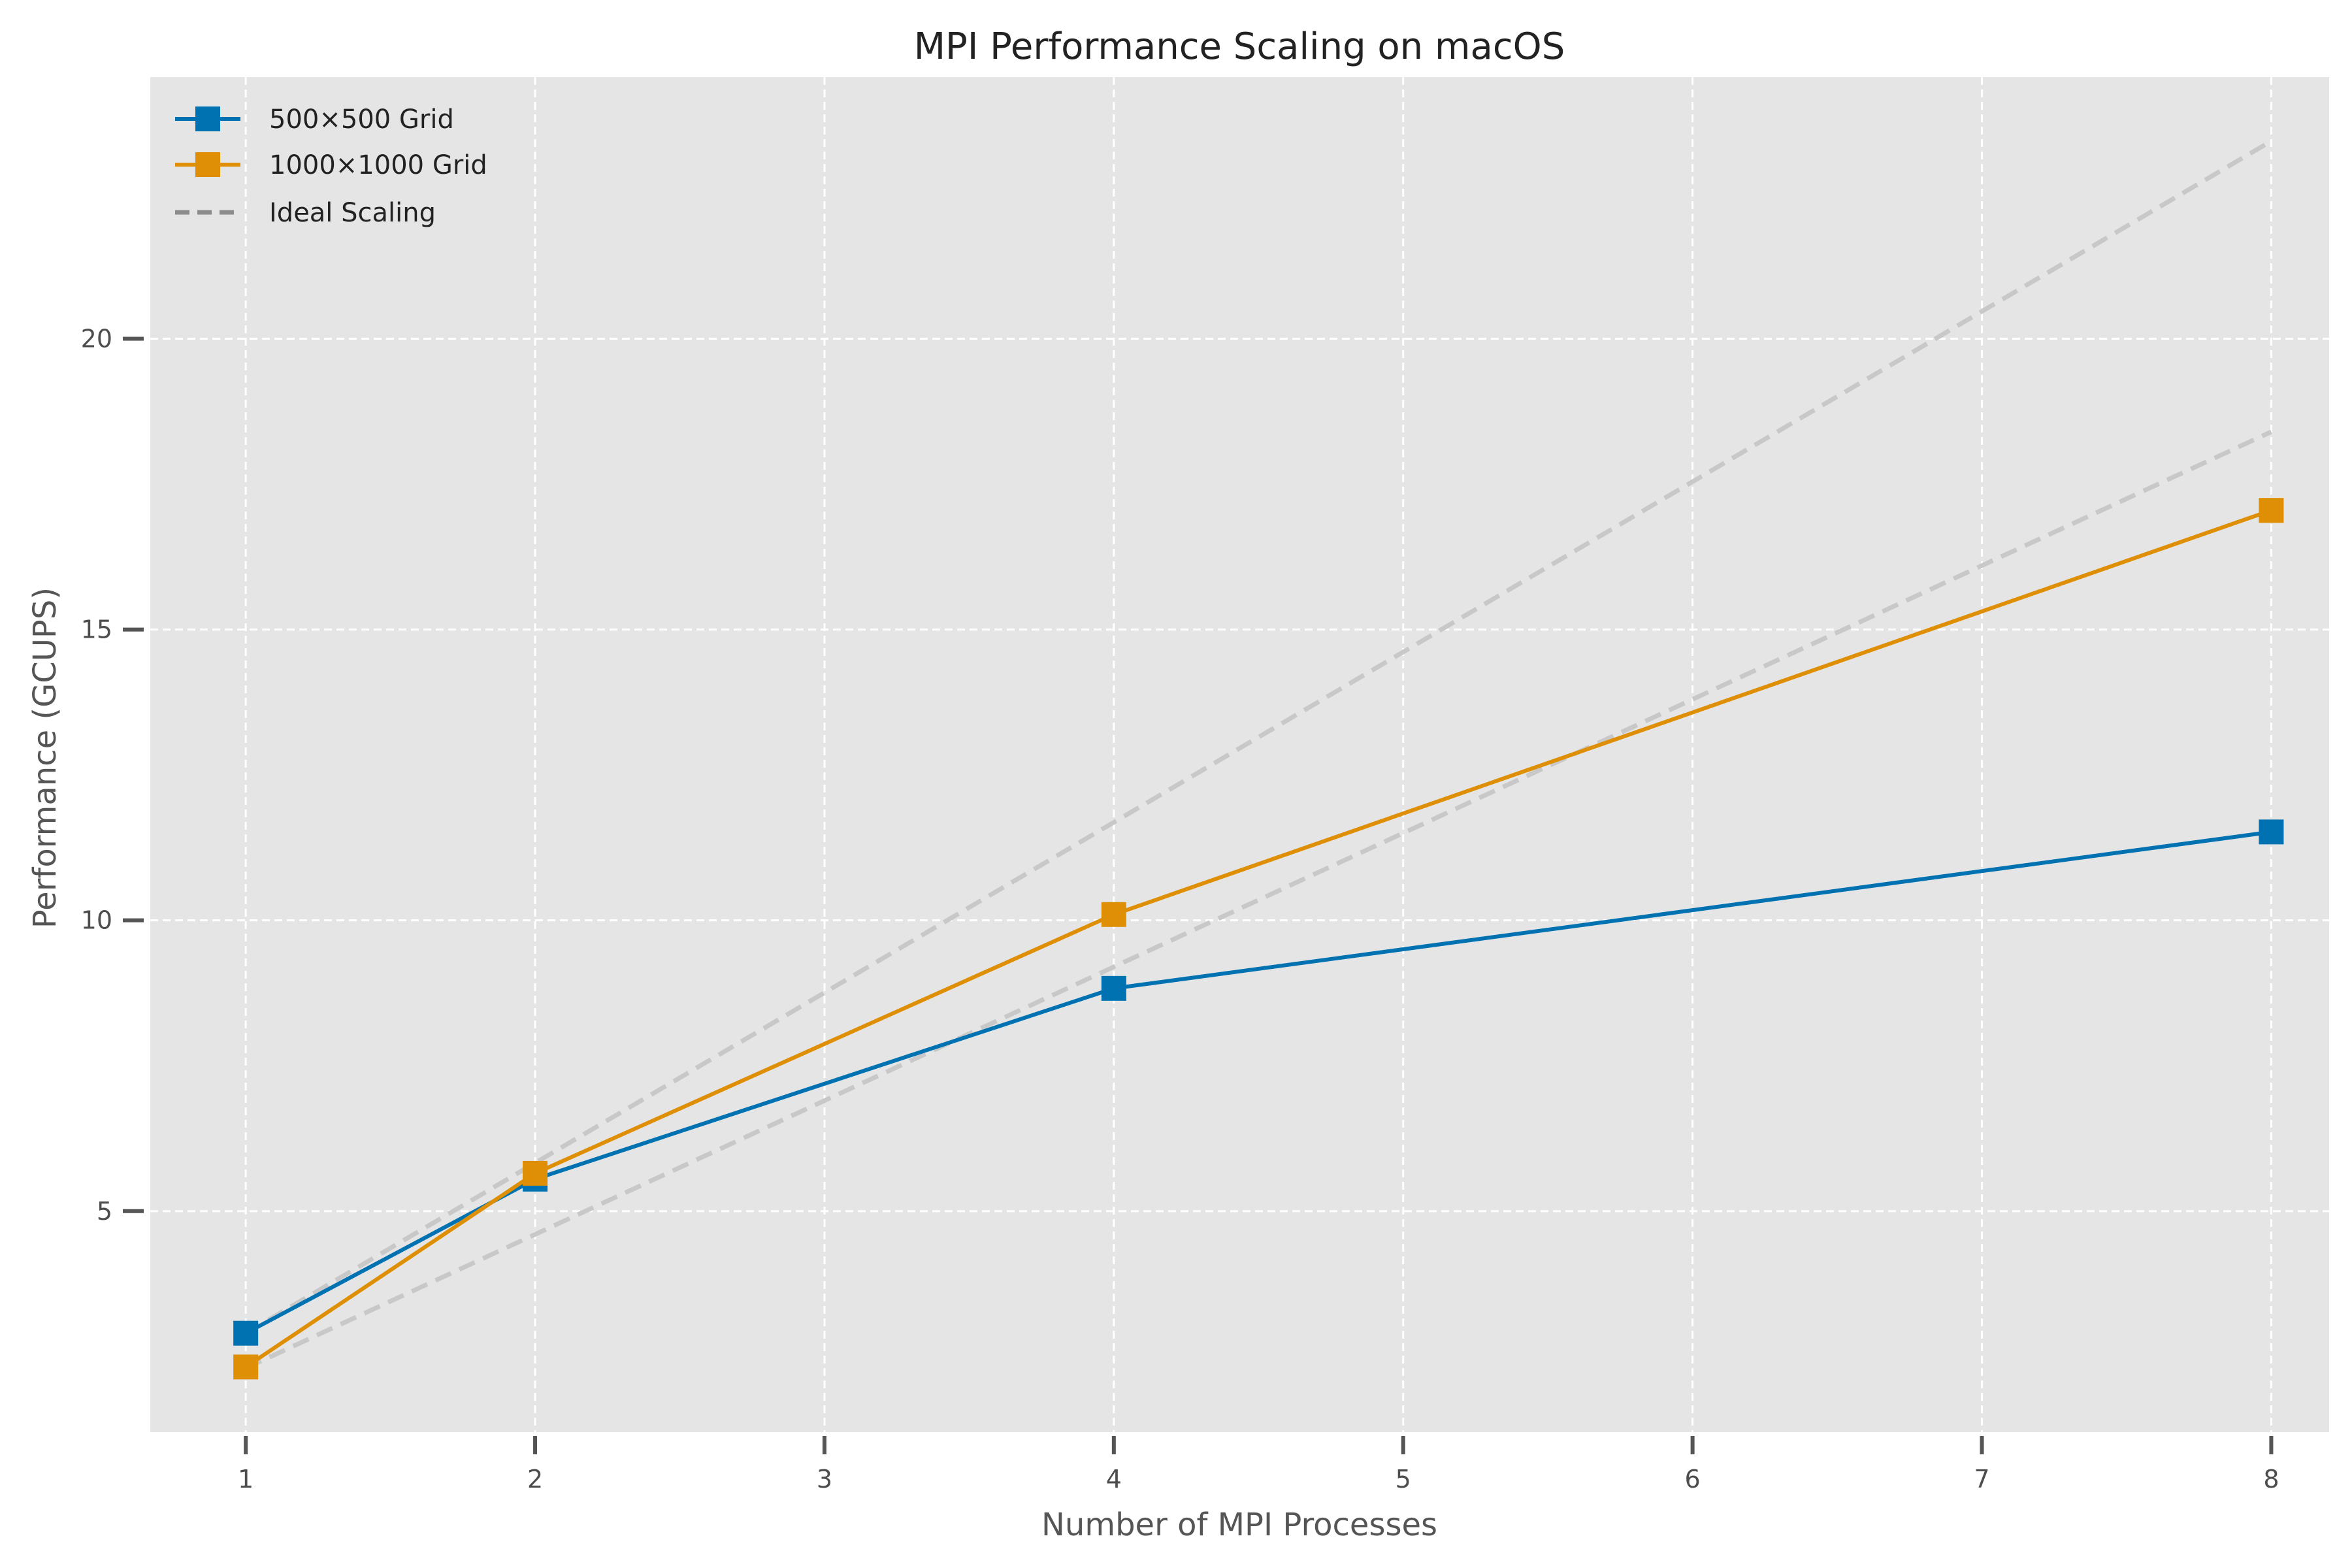  I want to click on legend-label: 1000×1000 Grid, so click(378, 165).